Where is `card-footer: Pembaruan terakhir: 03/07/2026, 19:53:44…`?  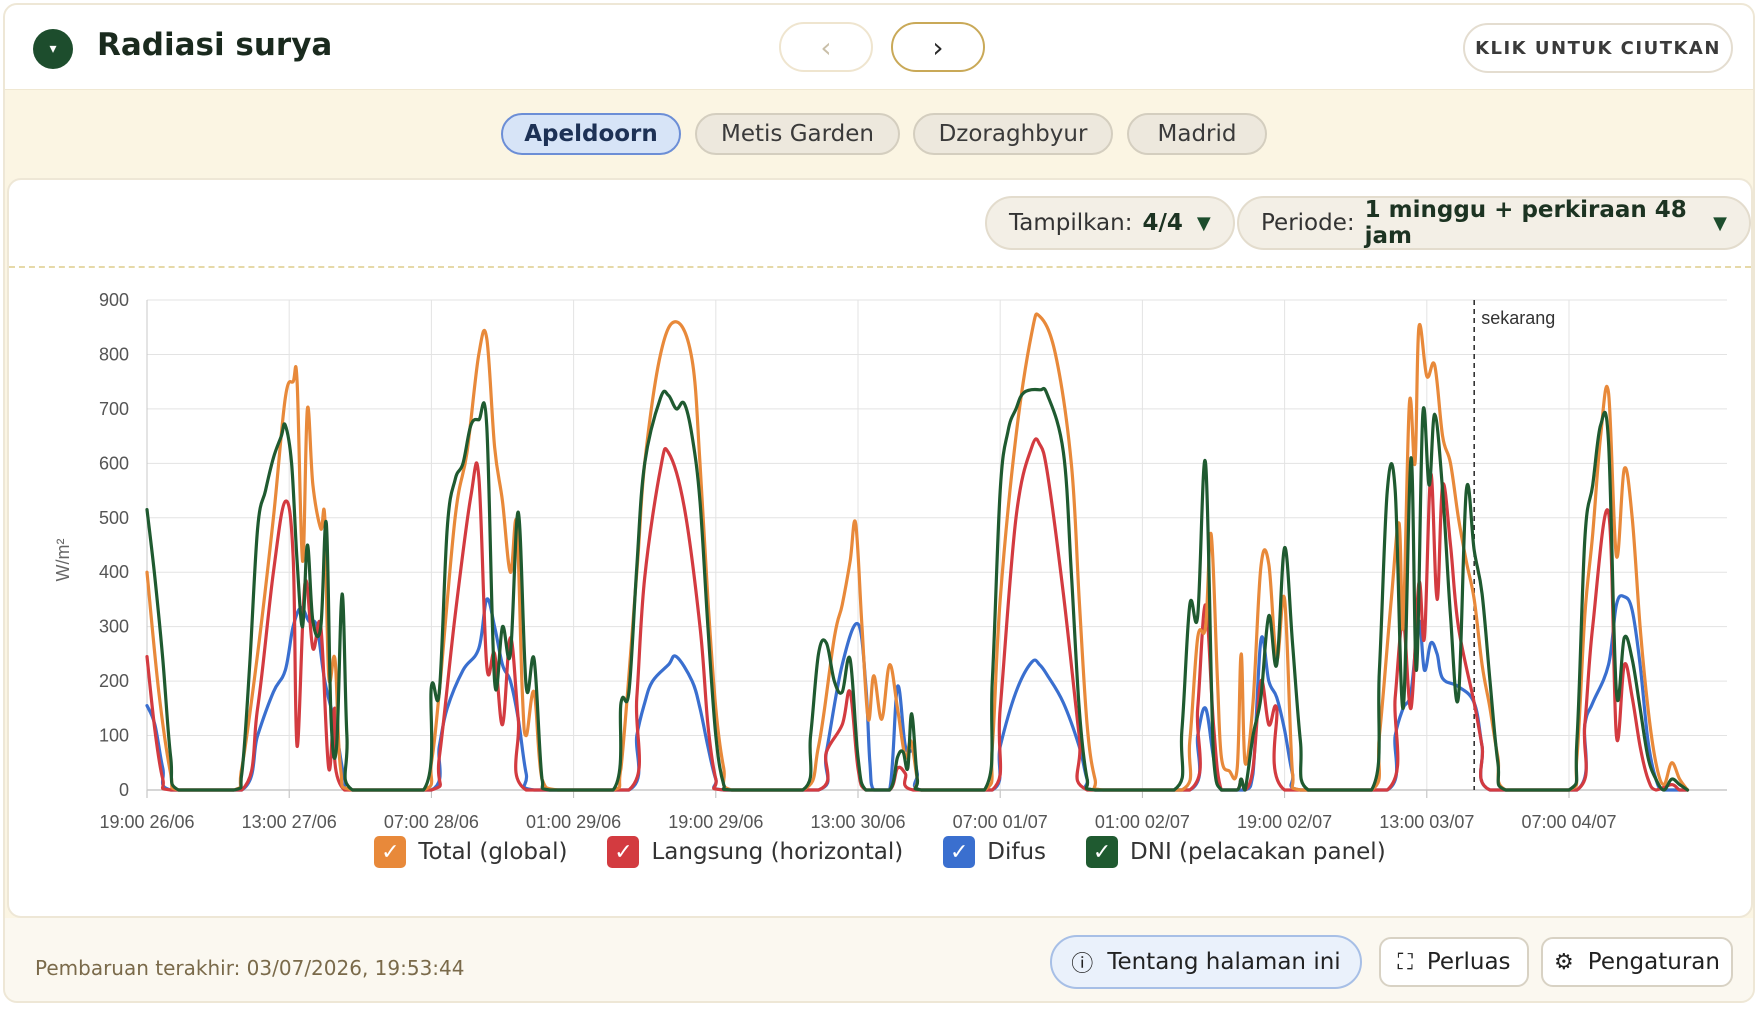 card-footer: Pembaruan terakhir: 03/07/2026, 19:53:44… is located at coordinates (879, 959).